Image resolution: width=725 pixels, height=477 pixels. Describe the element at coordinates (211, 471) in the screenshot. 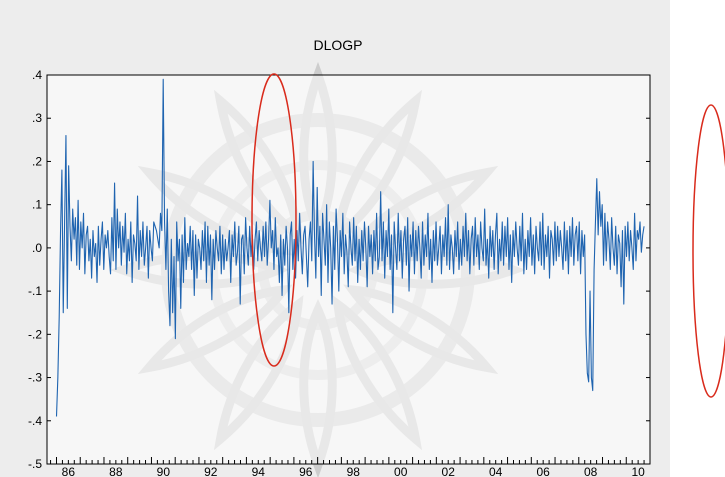

I see `x-tick-label: 92` at that location.